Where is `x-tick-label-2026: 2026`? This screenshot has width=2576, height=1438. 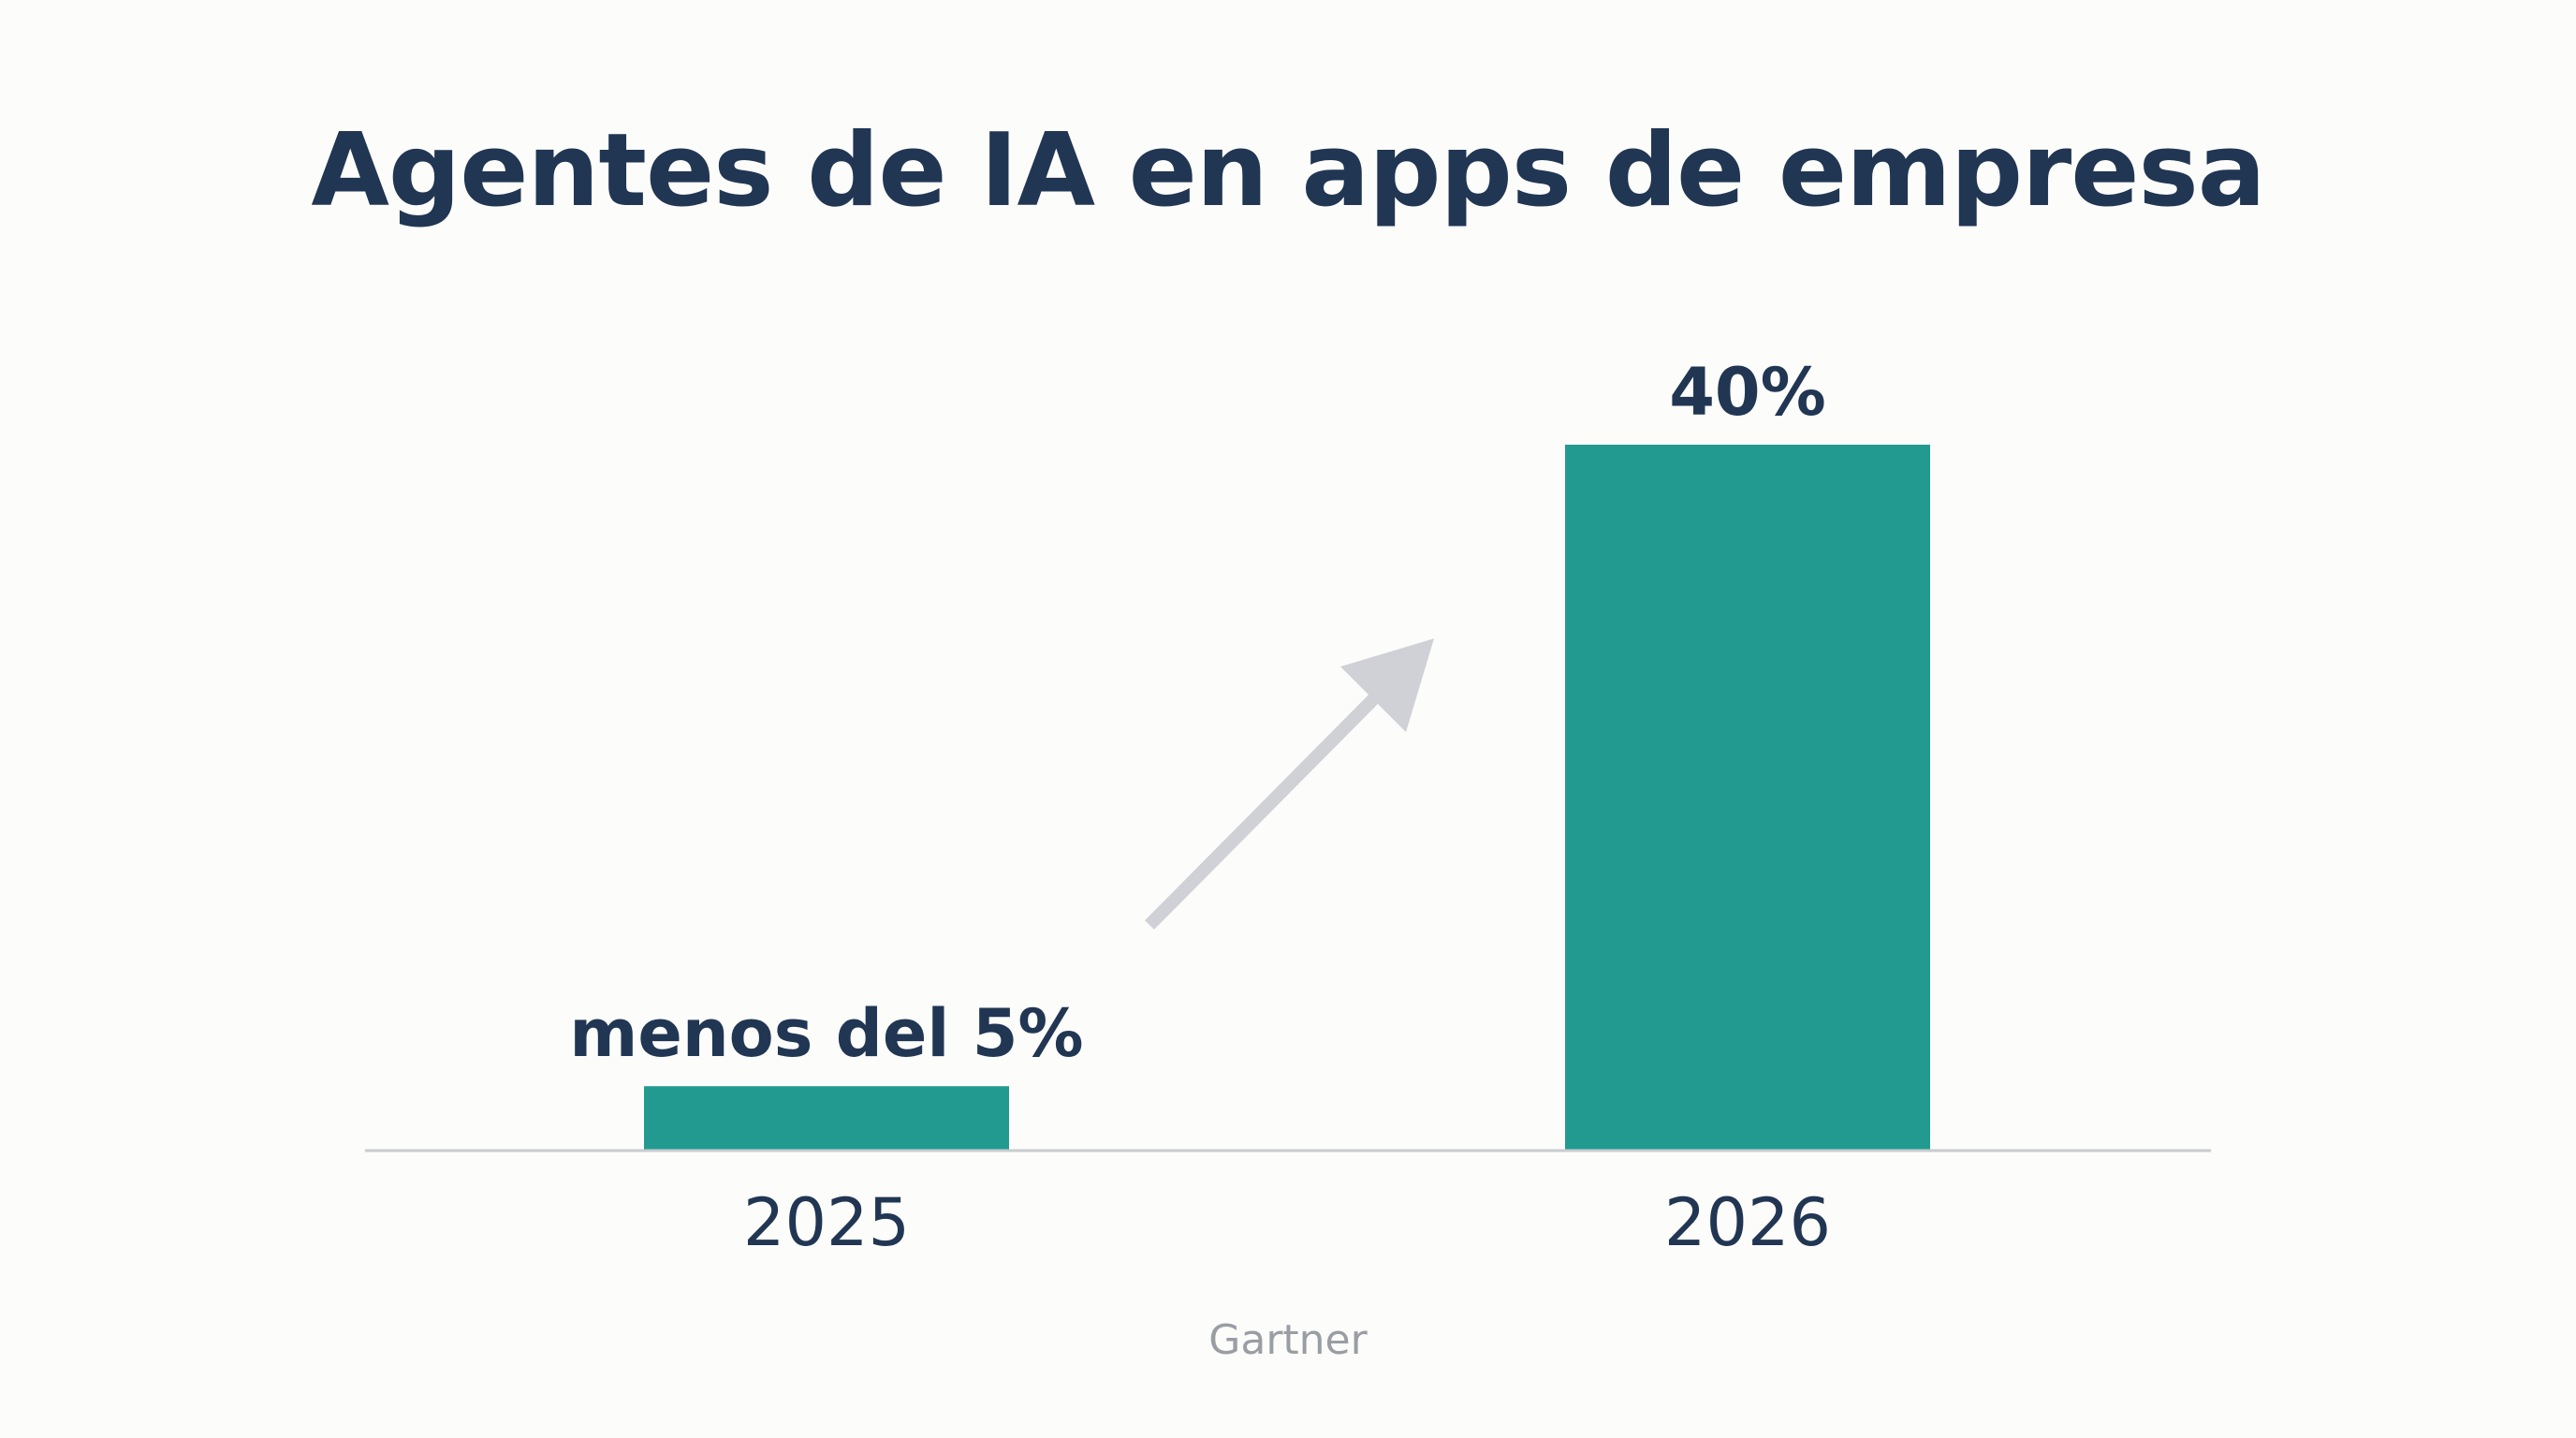
x-tick-label-2026: 2026 is located at coordinates (1747, 1222).